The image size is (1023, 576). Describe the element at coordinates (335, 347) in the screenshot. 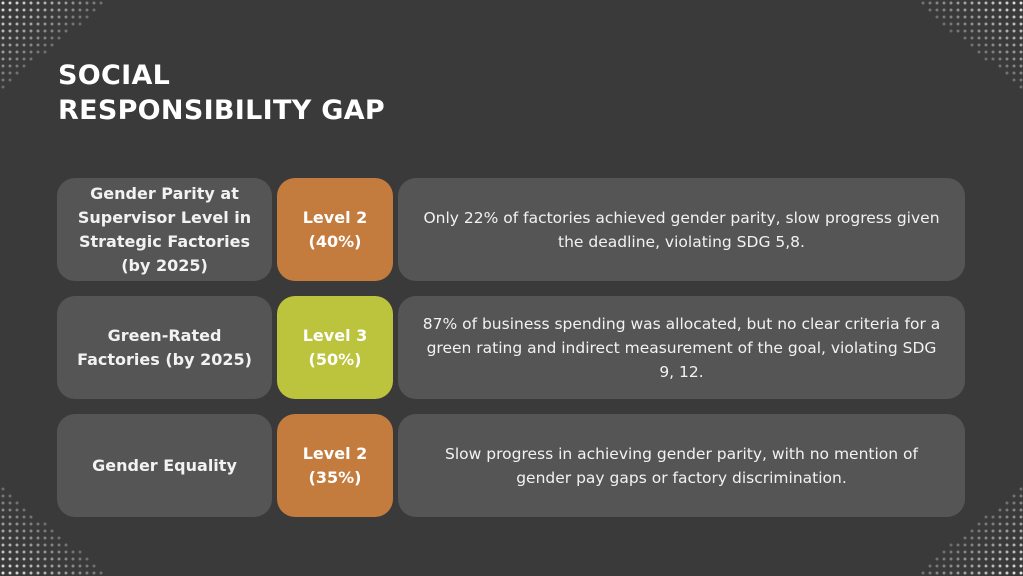

I see `level-badge: Level 3 (50%)` at that location.